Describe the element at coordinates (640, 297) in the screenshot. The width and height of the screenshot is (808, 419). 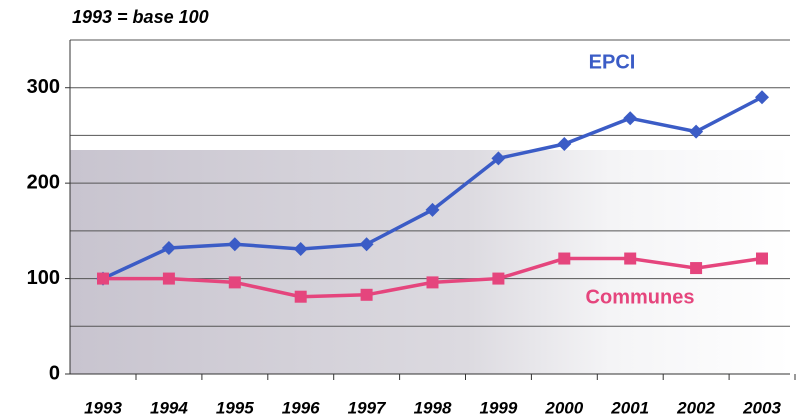
I see `series-label: Communes` at that location.